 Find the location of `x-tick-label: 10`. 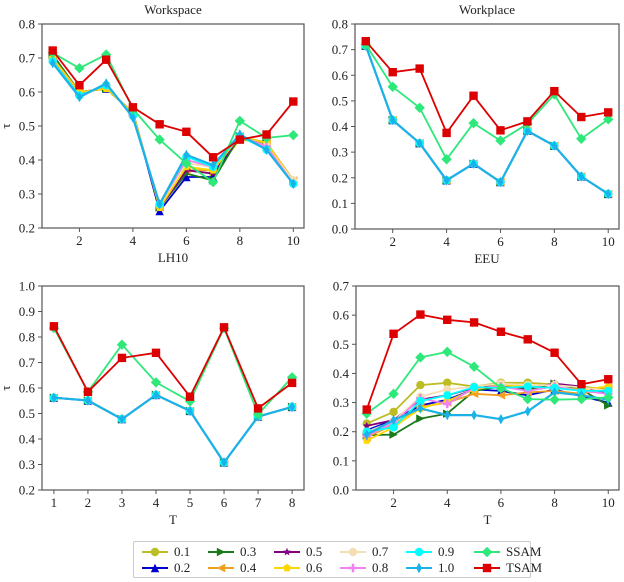

x-tick-label: 10 is located at coordinates (608, 502).